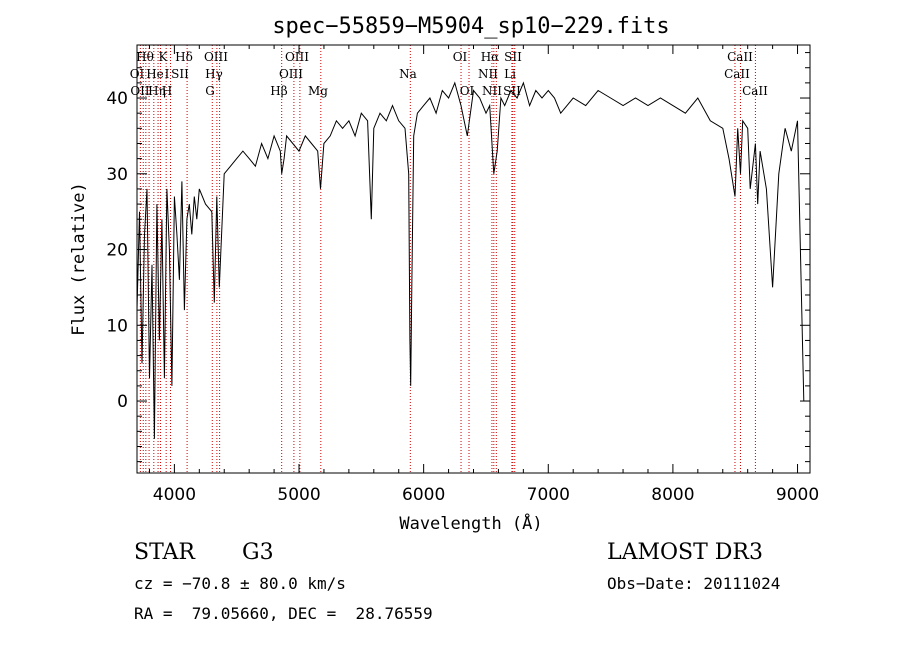 This screenshot has height=649, width=900. Describe the element at coordinates (122, 402) in the screenshot. I see `y-tick-label-0: 0` at that location.